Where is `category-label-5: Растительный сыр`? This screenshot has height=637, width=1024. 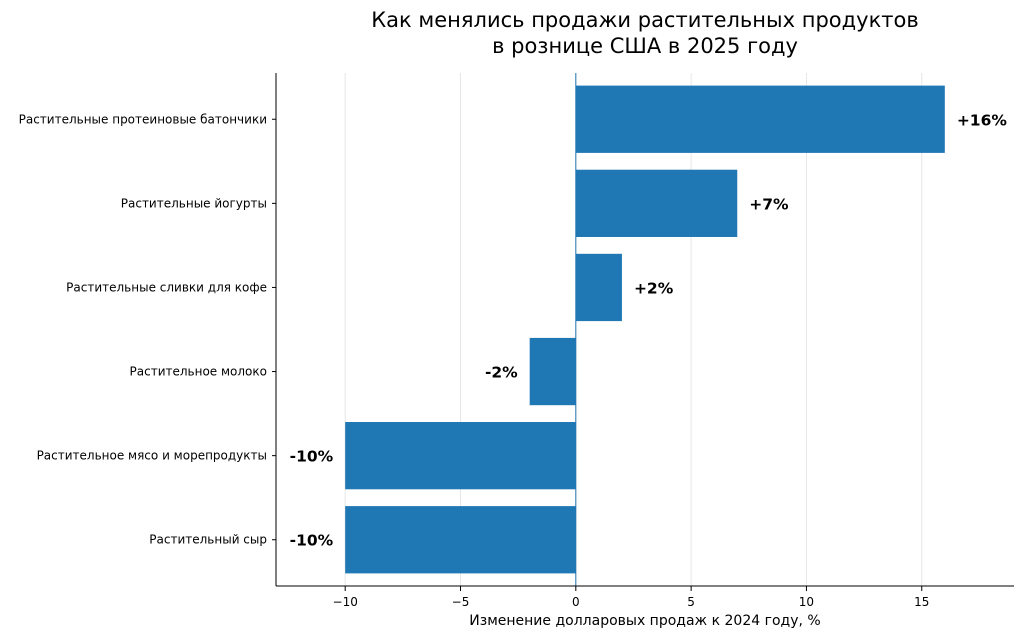 category-label-5: Растительный сыр is located at coordinates (208, 540).